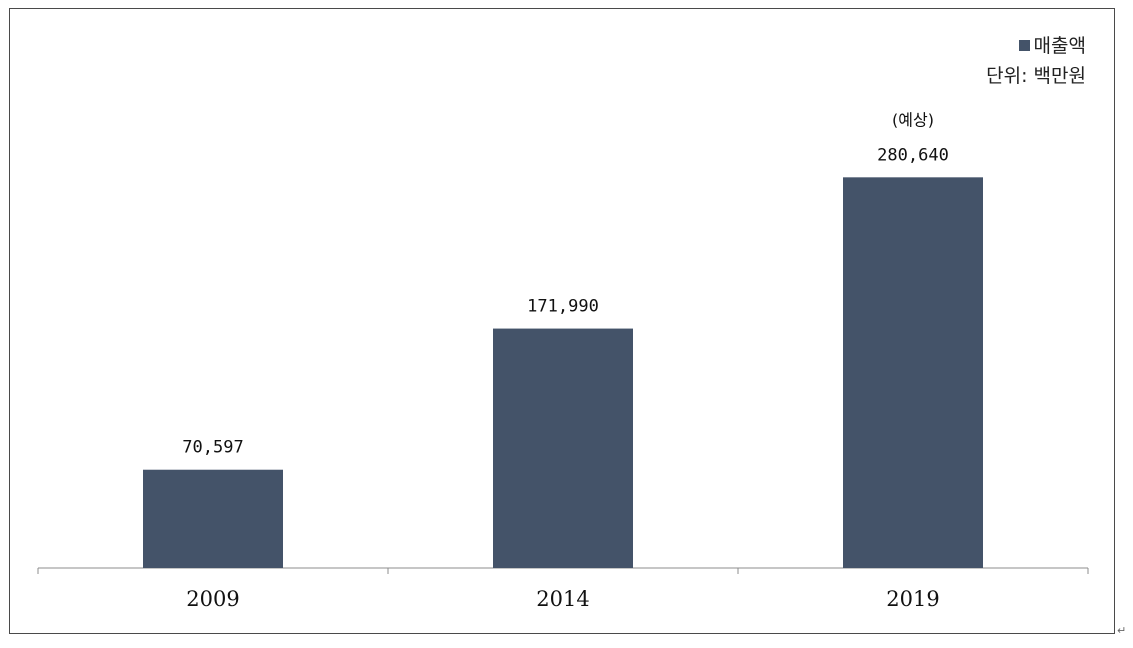 The height and width of the screenshot is (648, 1133). I want to click on value-label-2019: 280,640, so click(913, 155).